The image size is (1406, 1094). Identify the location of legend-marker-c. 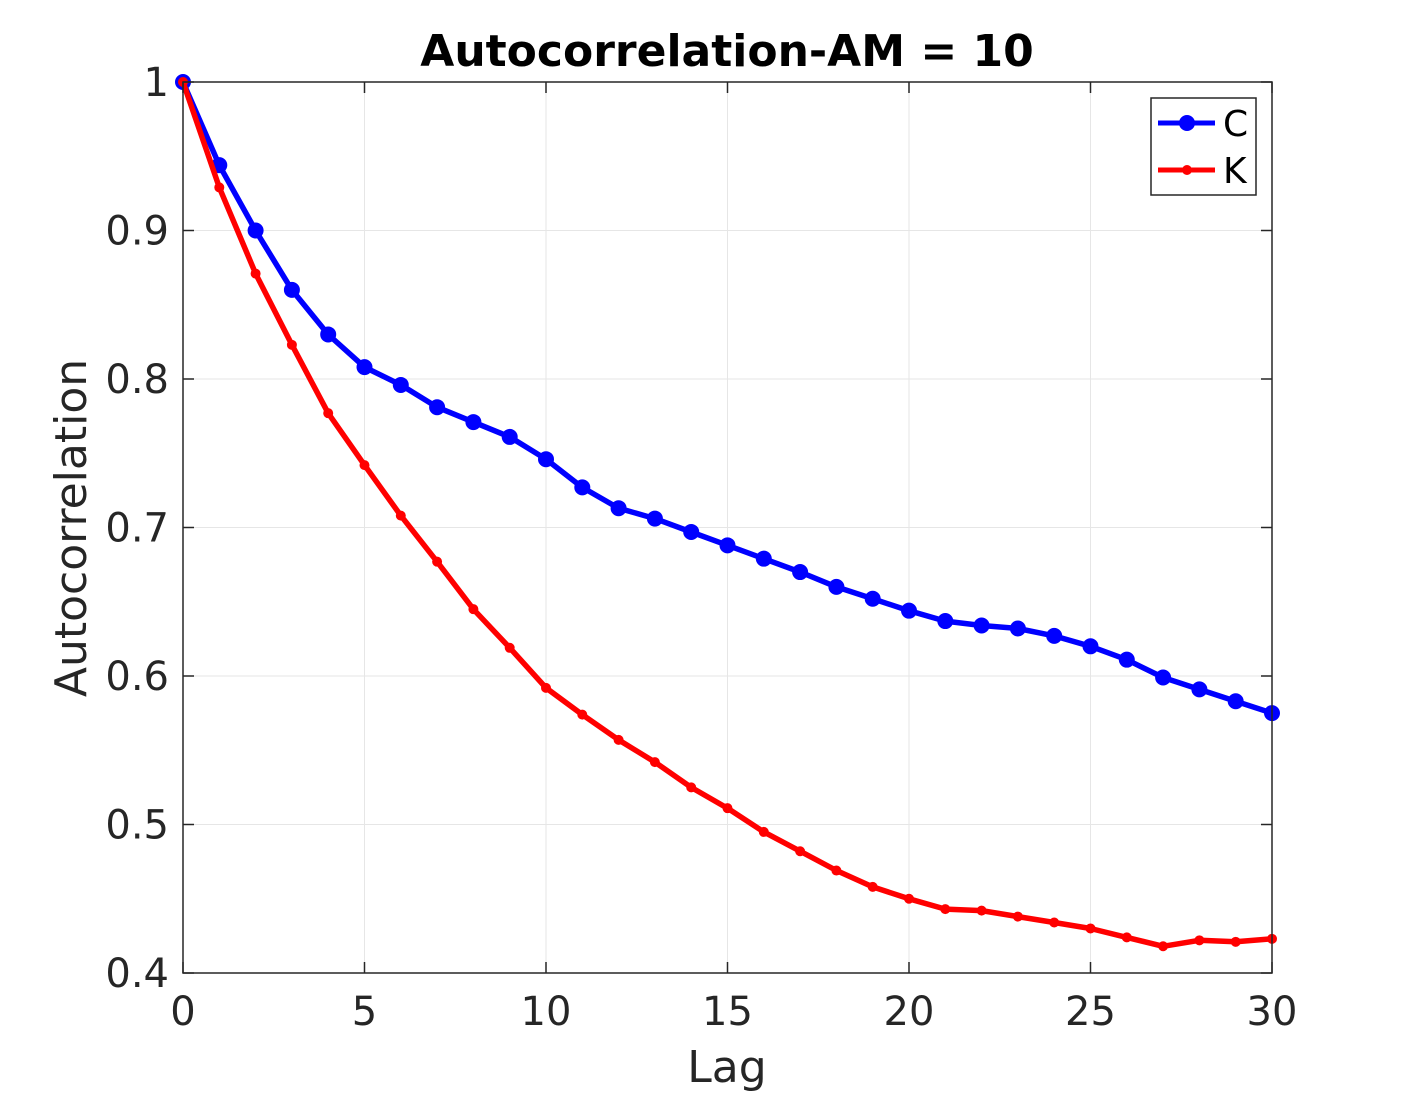
(1187, 123).